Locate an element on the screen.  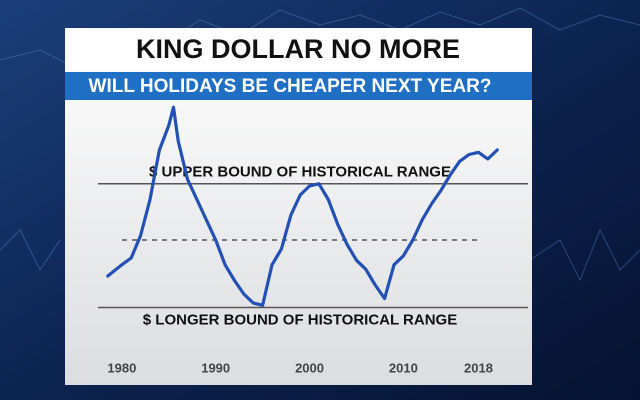
x-tick-label: 2000 is located at coordinates (309, 367).